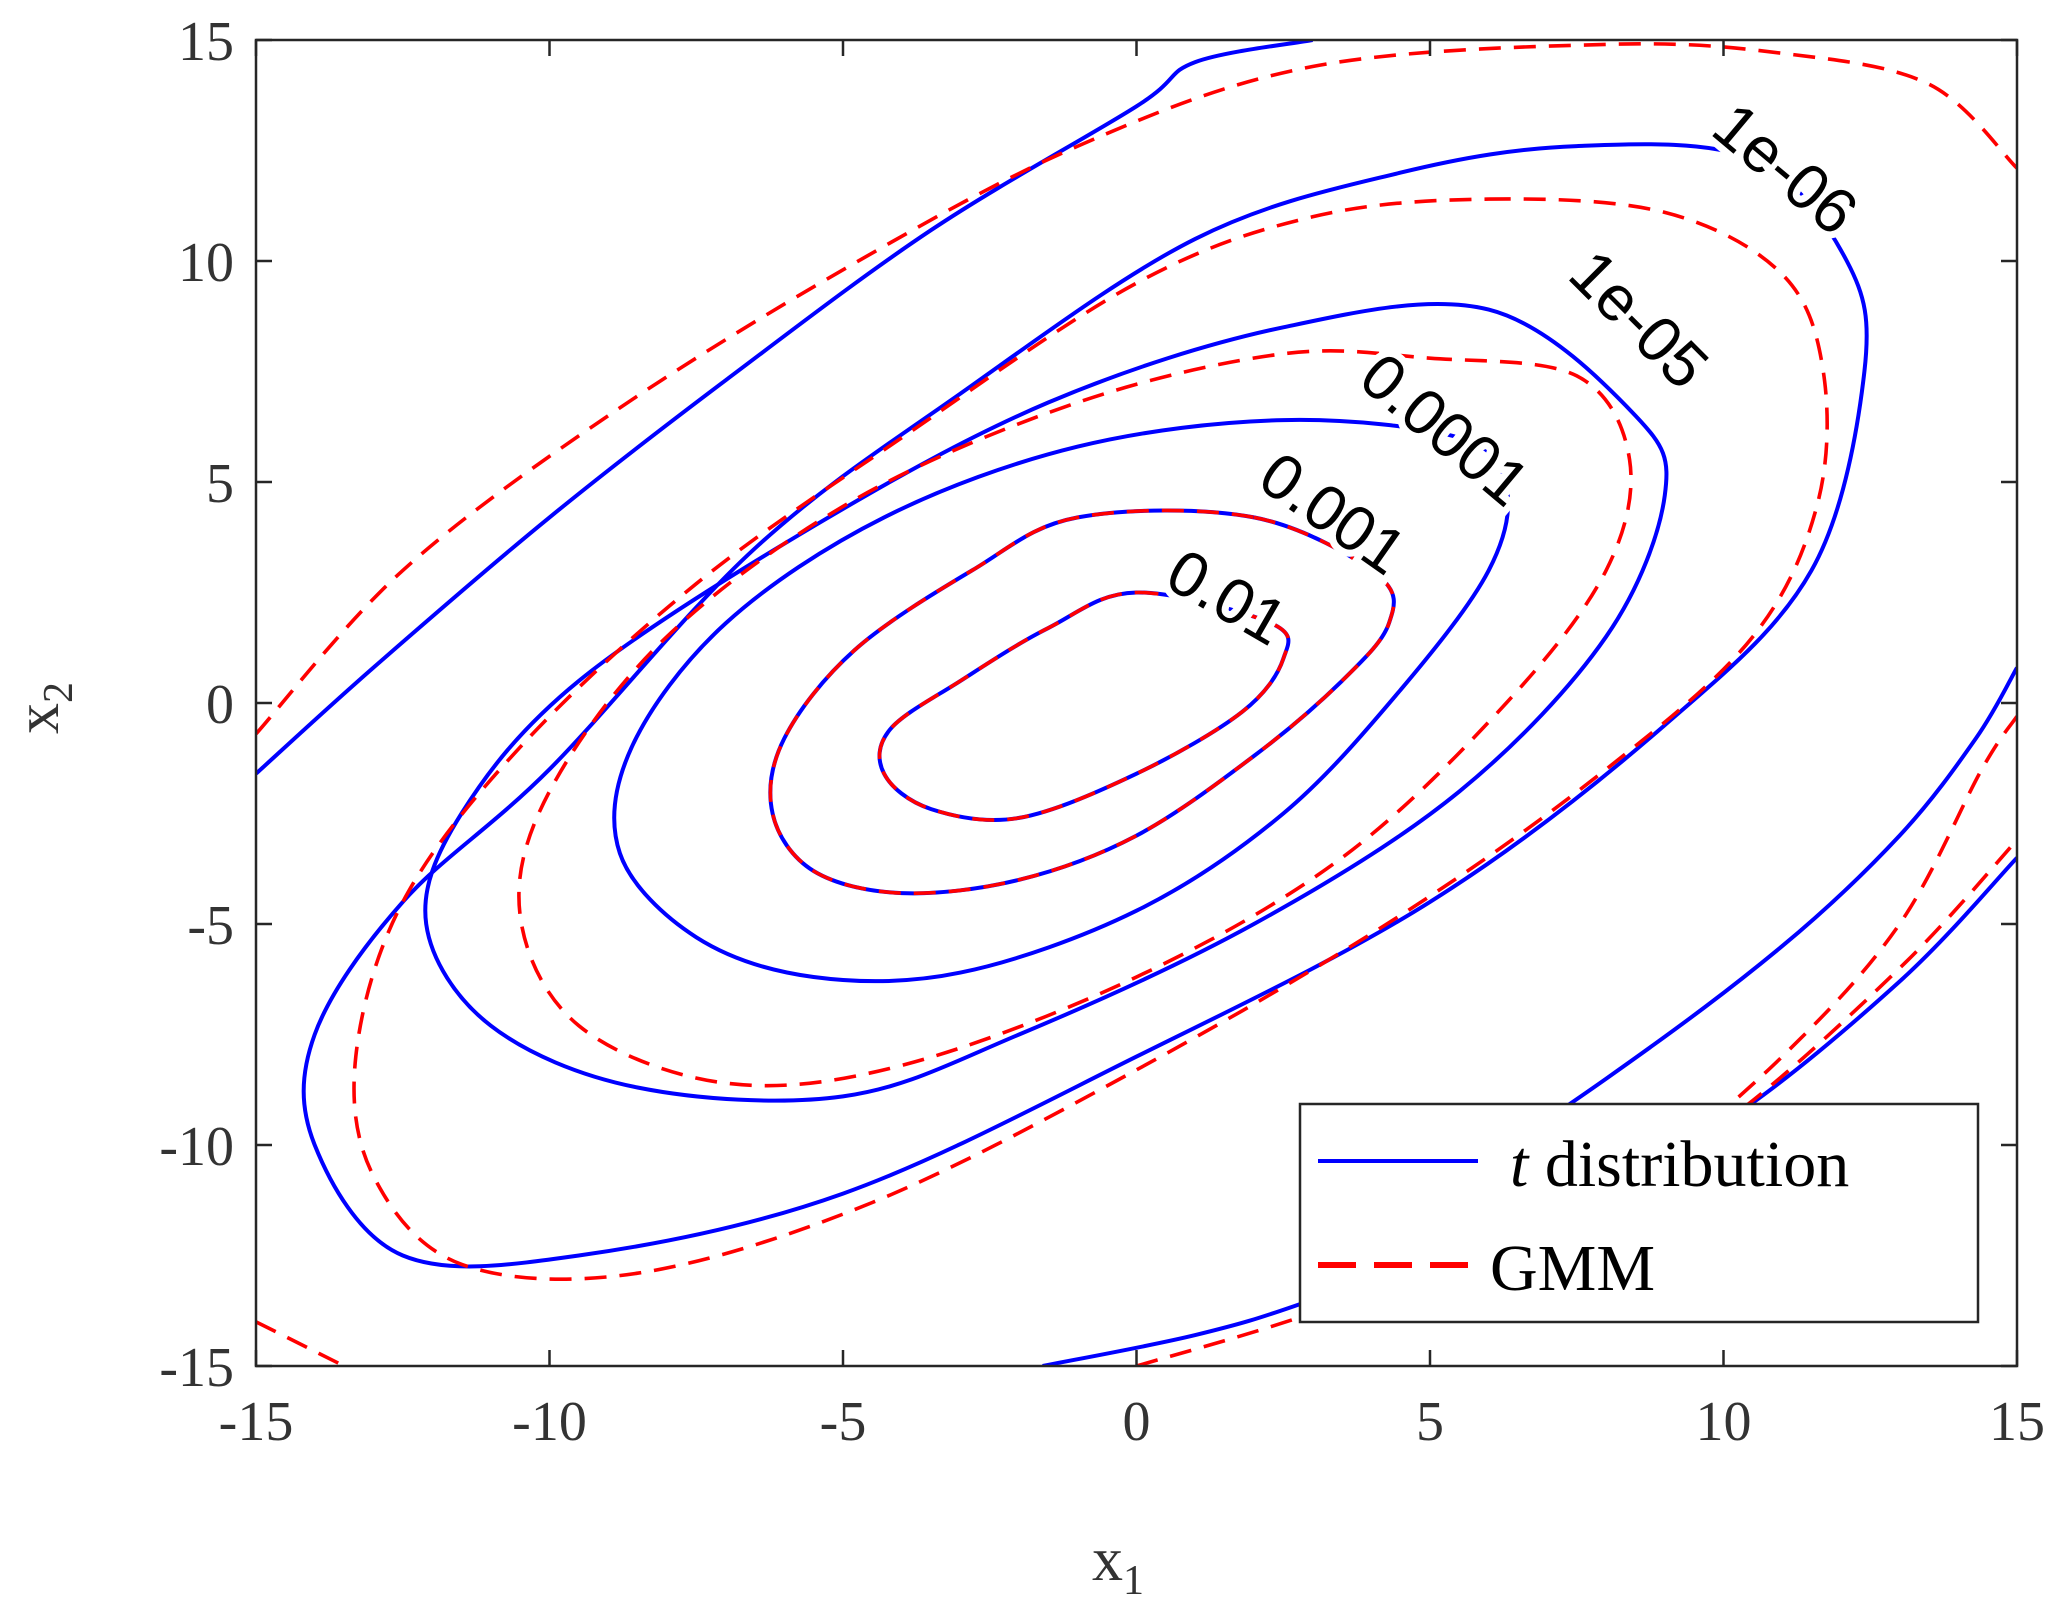 The image size is (2067, 1619). What do you see at coordinates (196, 1147) in the screenshot?
I see `y-tick-label: -10` at bounding box center [196, 1147].